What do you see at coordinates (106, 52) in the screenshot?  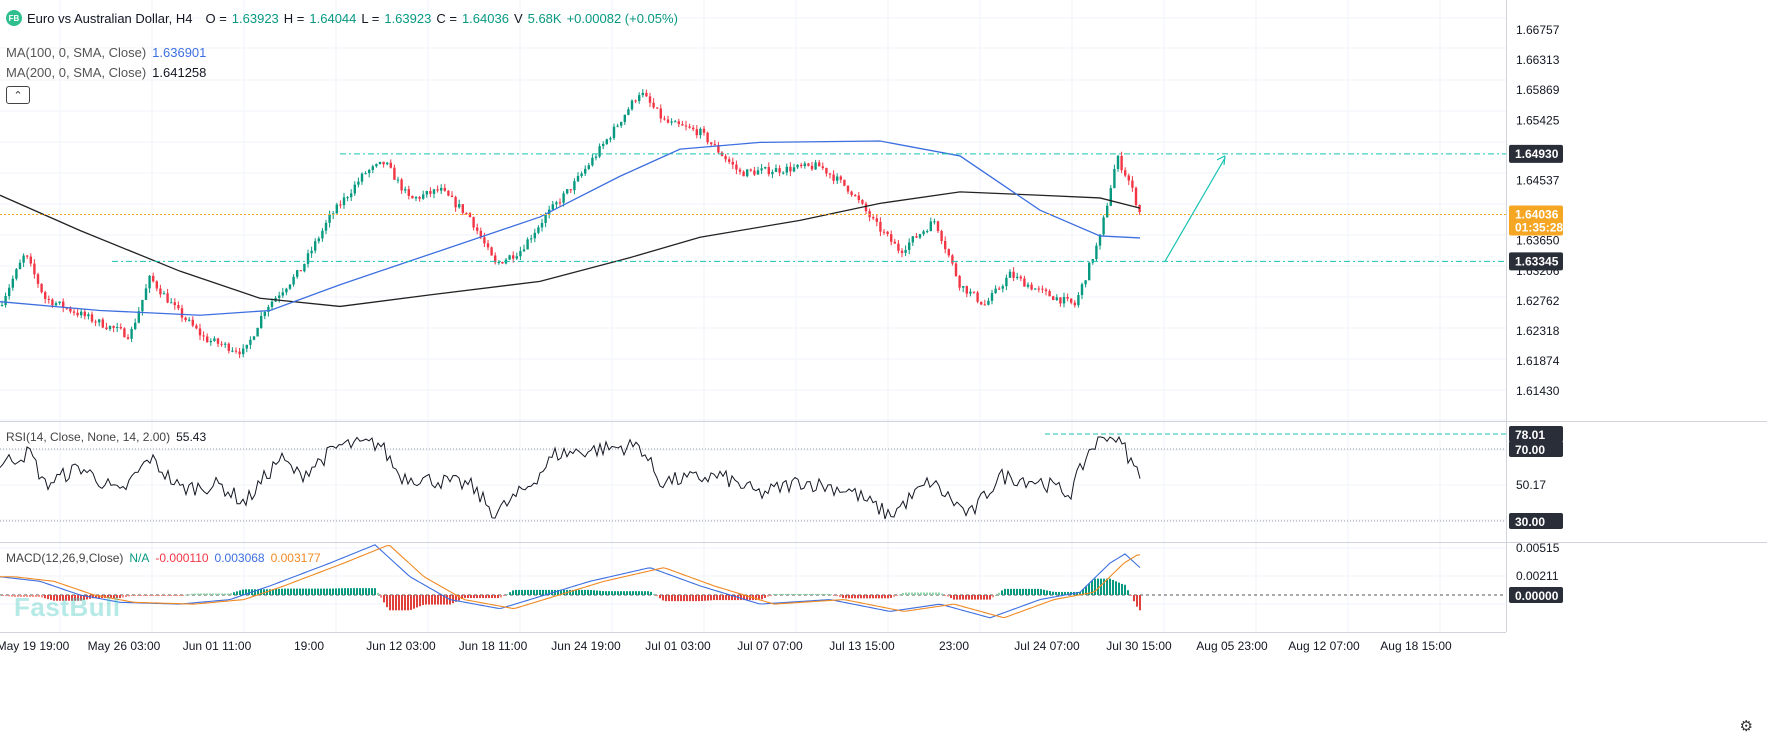 I see `ma100-legend: MA(100, 0, SMA, Close) 1.636901` at bounding box center [106, 52].